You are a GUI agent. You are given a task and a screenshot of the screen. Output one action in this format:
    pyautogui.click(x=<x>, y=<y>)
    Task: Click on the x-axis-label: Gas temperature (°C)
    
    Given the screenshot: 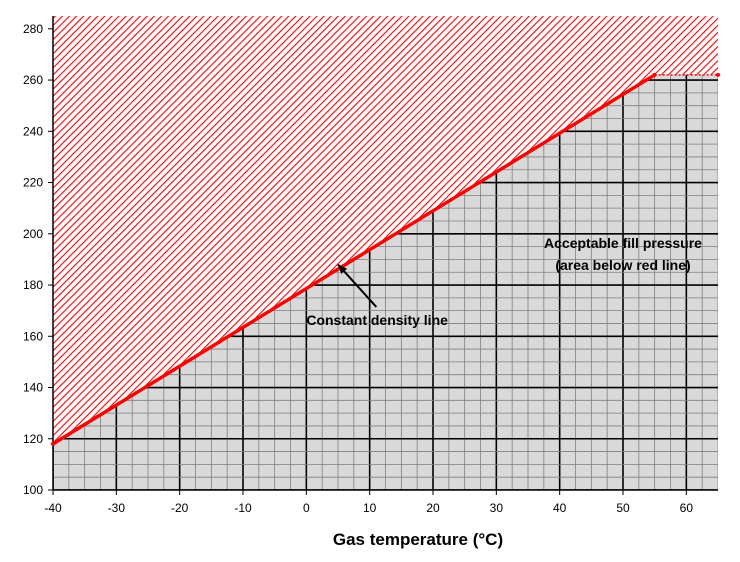 What is the action you would take?
    pyautogui.click(x=418, y=539)
    